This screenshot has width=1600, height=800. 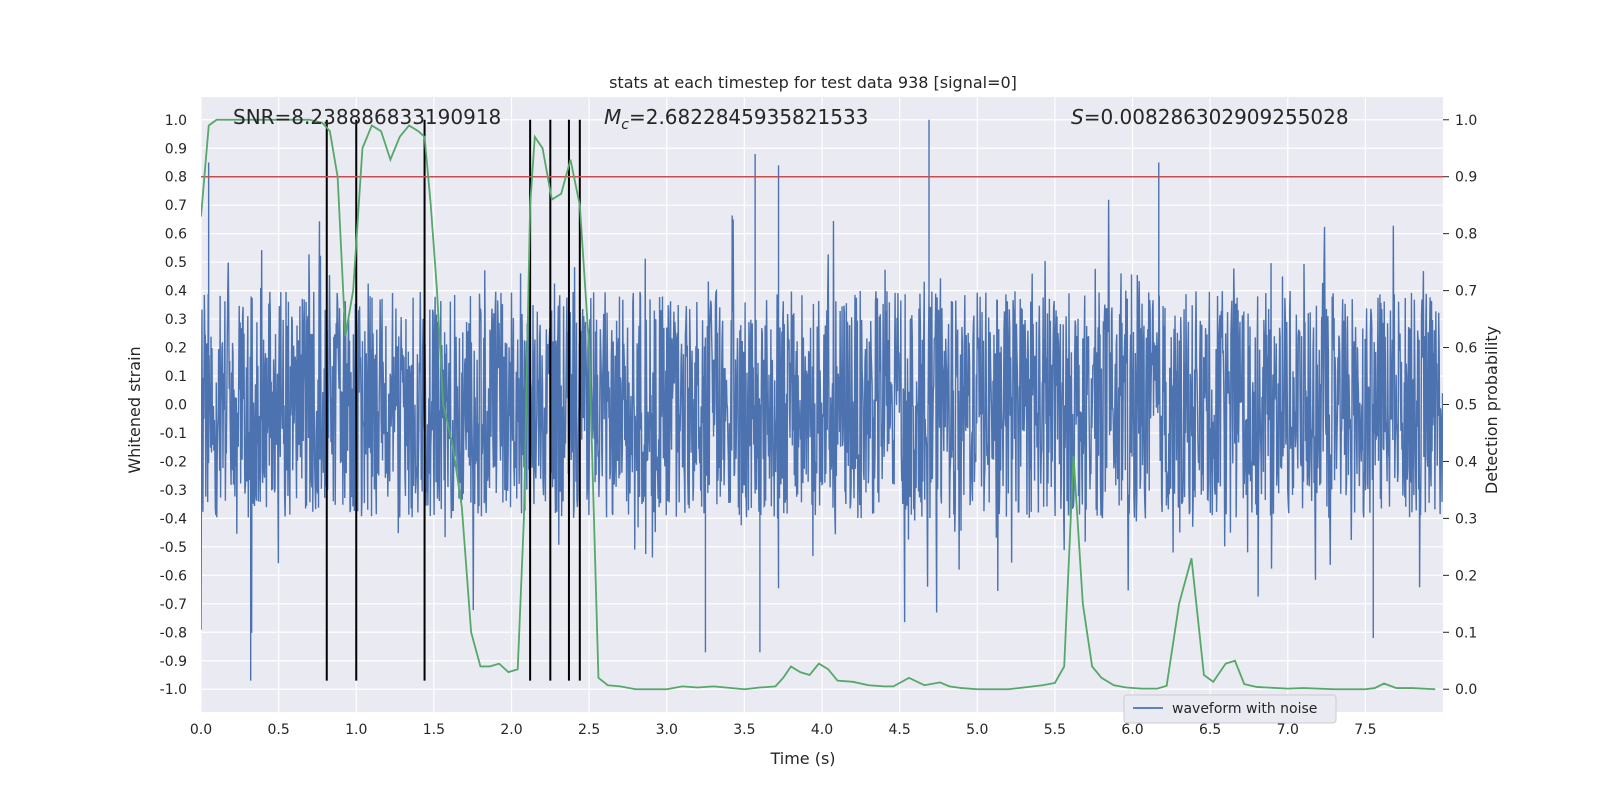 I want to click on y-left-tick-label: 0.6, so click(x=176, y=235).